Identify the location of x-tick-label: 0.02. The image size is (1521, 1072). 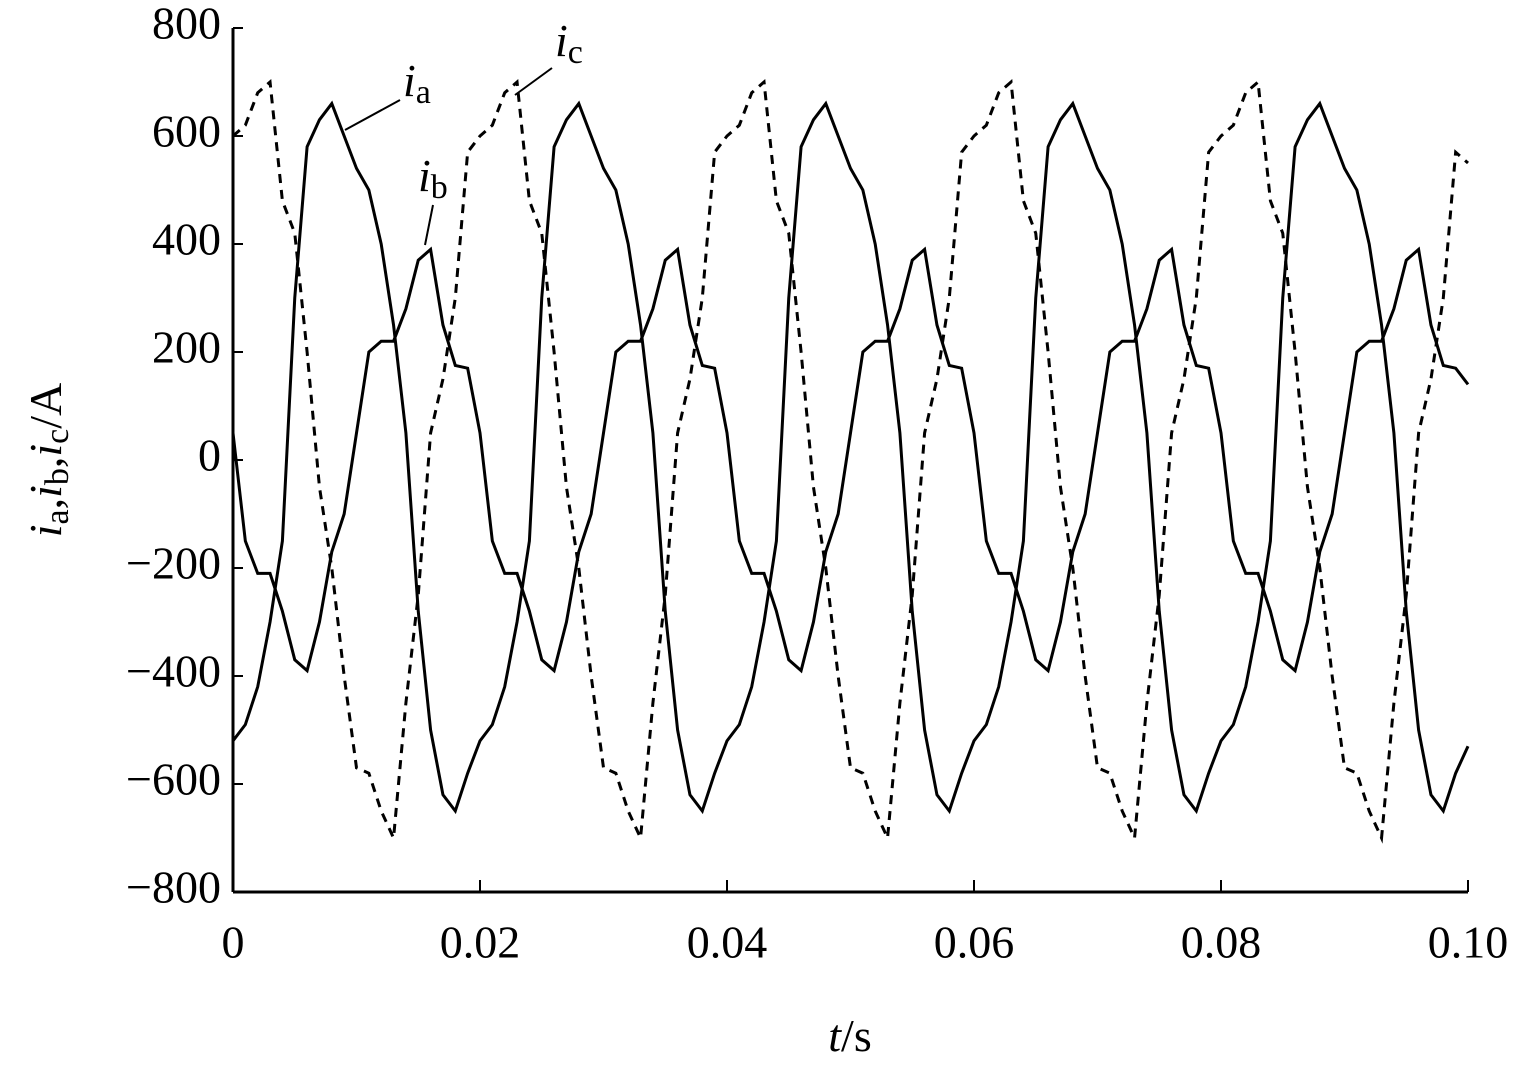
(480, 942).